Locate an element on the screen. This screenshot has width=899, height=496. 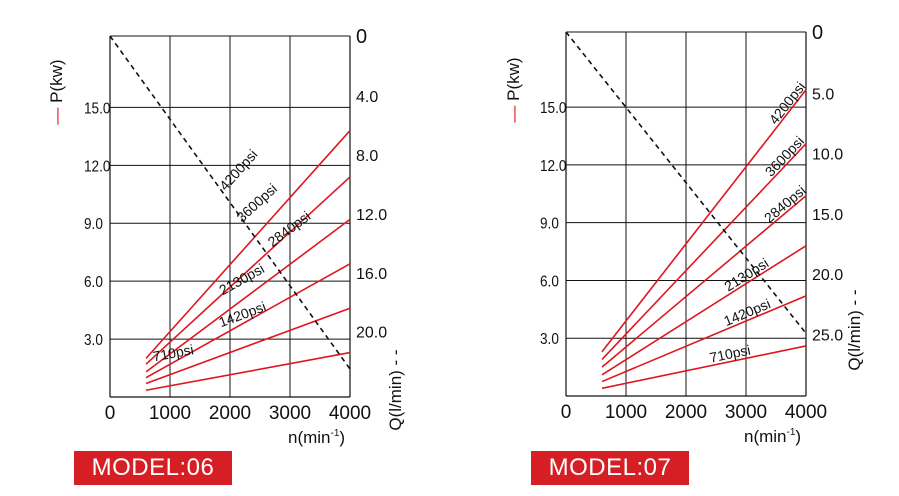
y-right-tick-label: 8.0 is located at coordinates (367, 156).